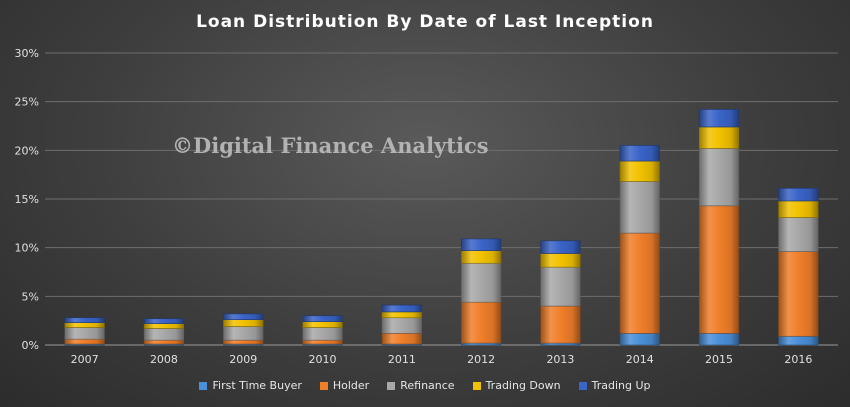 The width and height of the screenshot is (850, 407). I want to click on x-tick-label: 2013, so click(560, 359).